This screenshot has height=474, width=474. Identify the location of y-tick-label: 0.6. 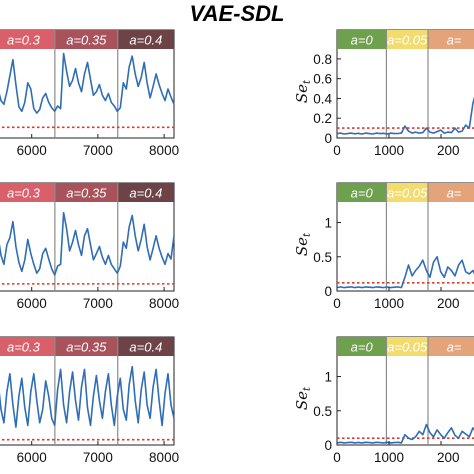
(322, 79).